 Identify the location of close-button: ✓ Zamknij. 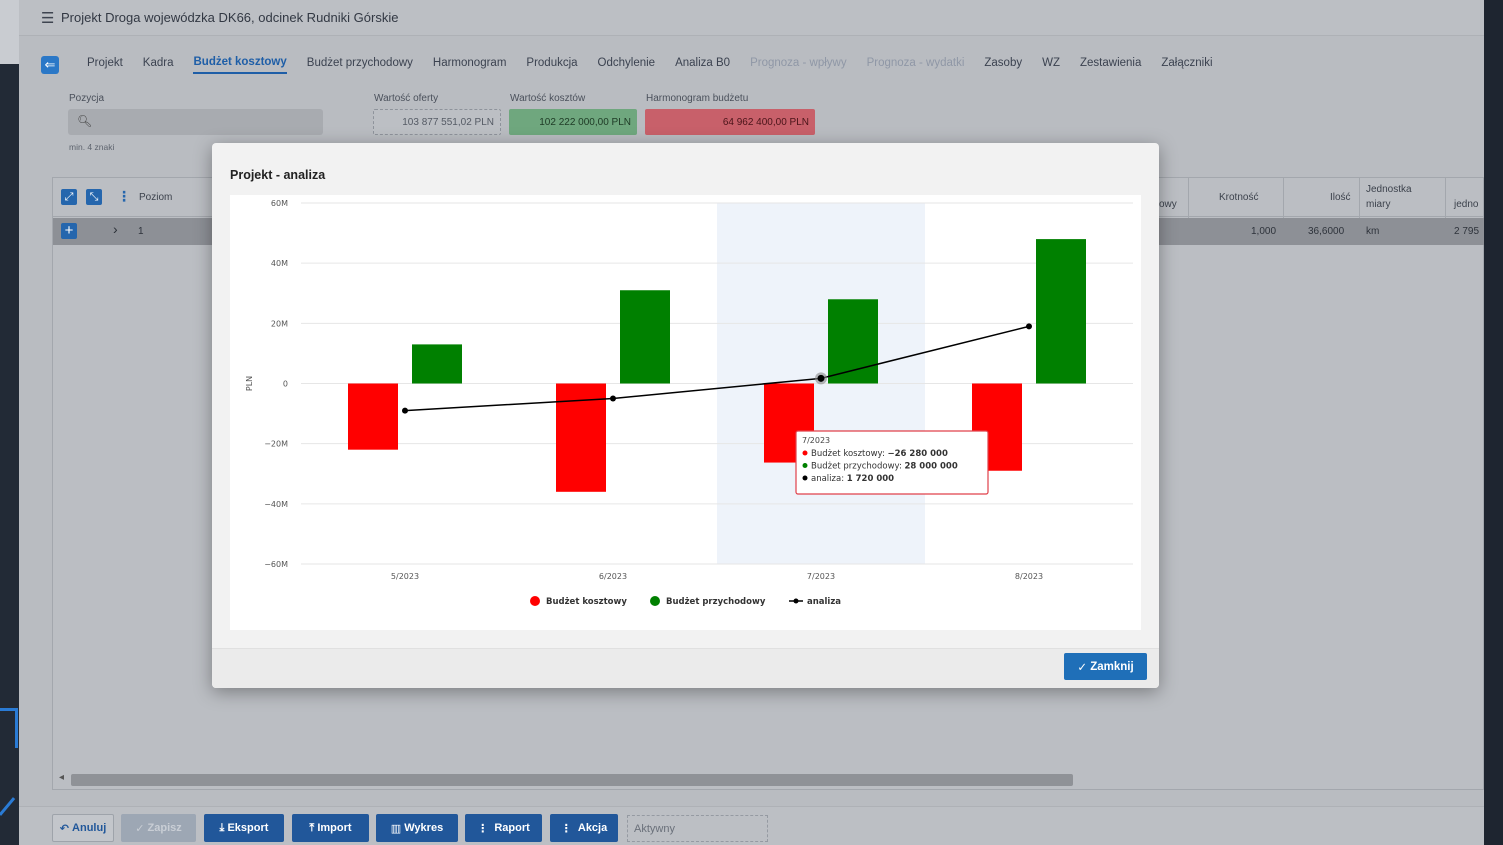
(1105, 666).